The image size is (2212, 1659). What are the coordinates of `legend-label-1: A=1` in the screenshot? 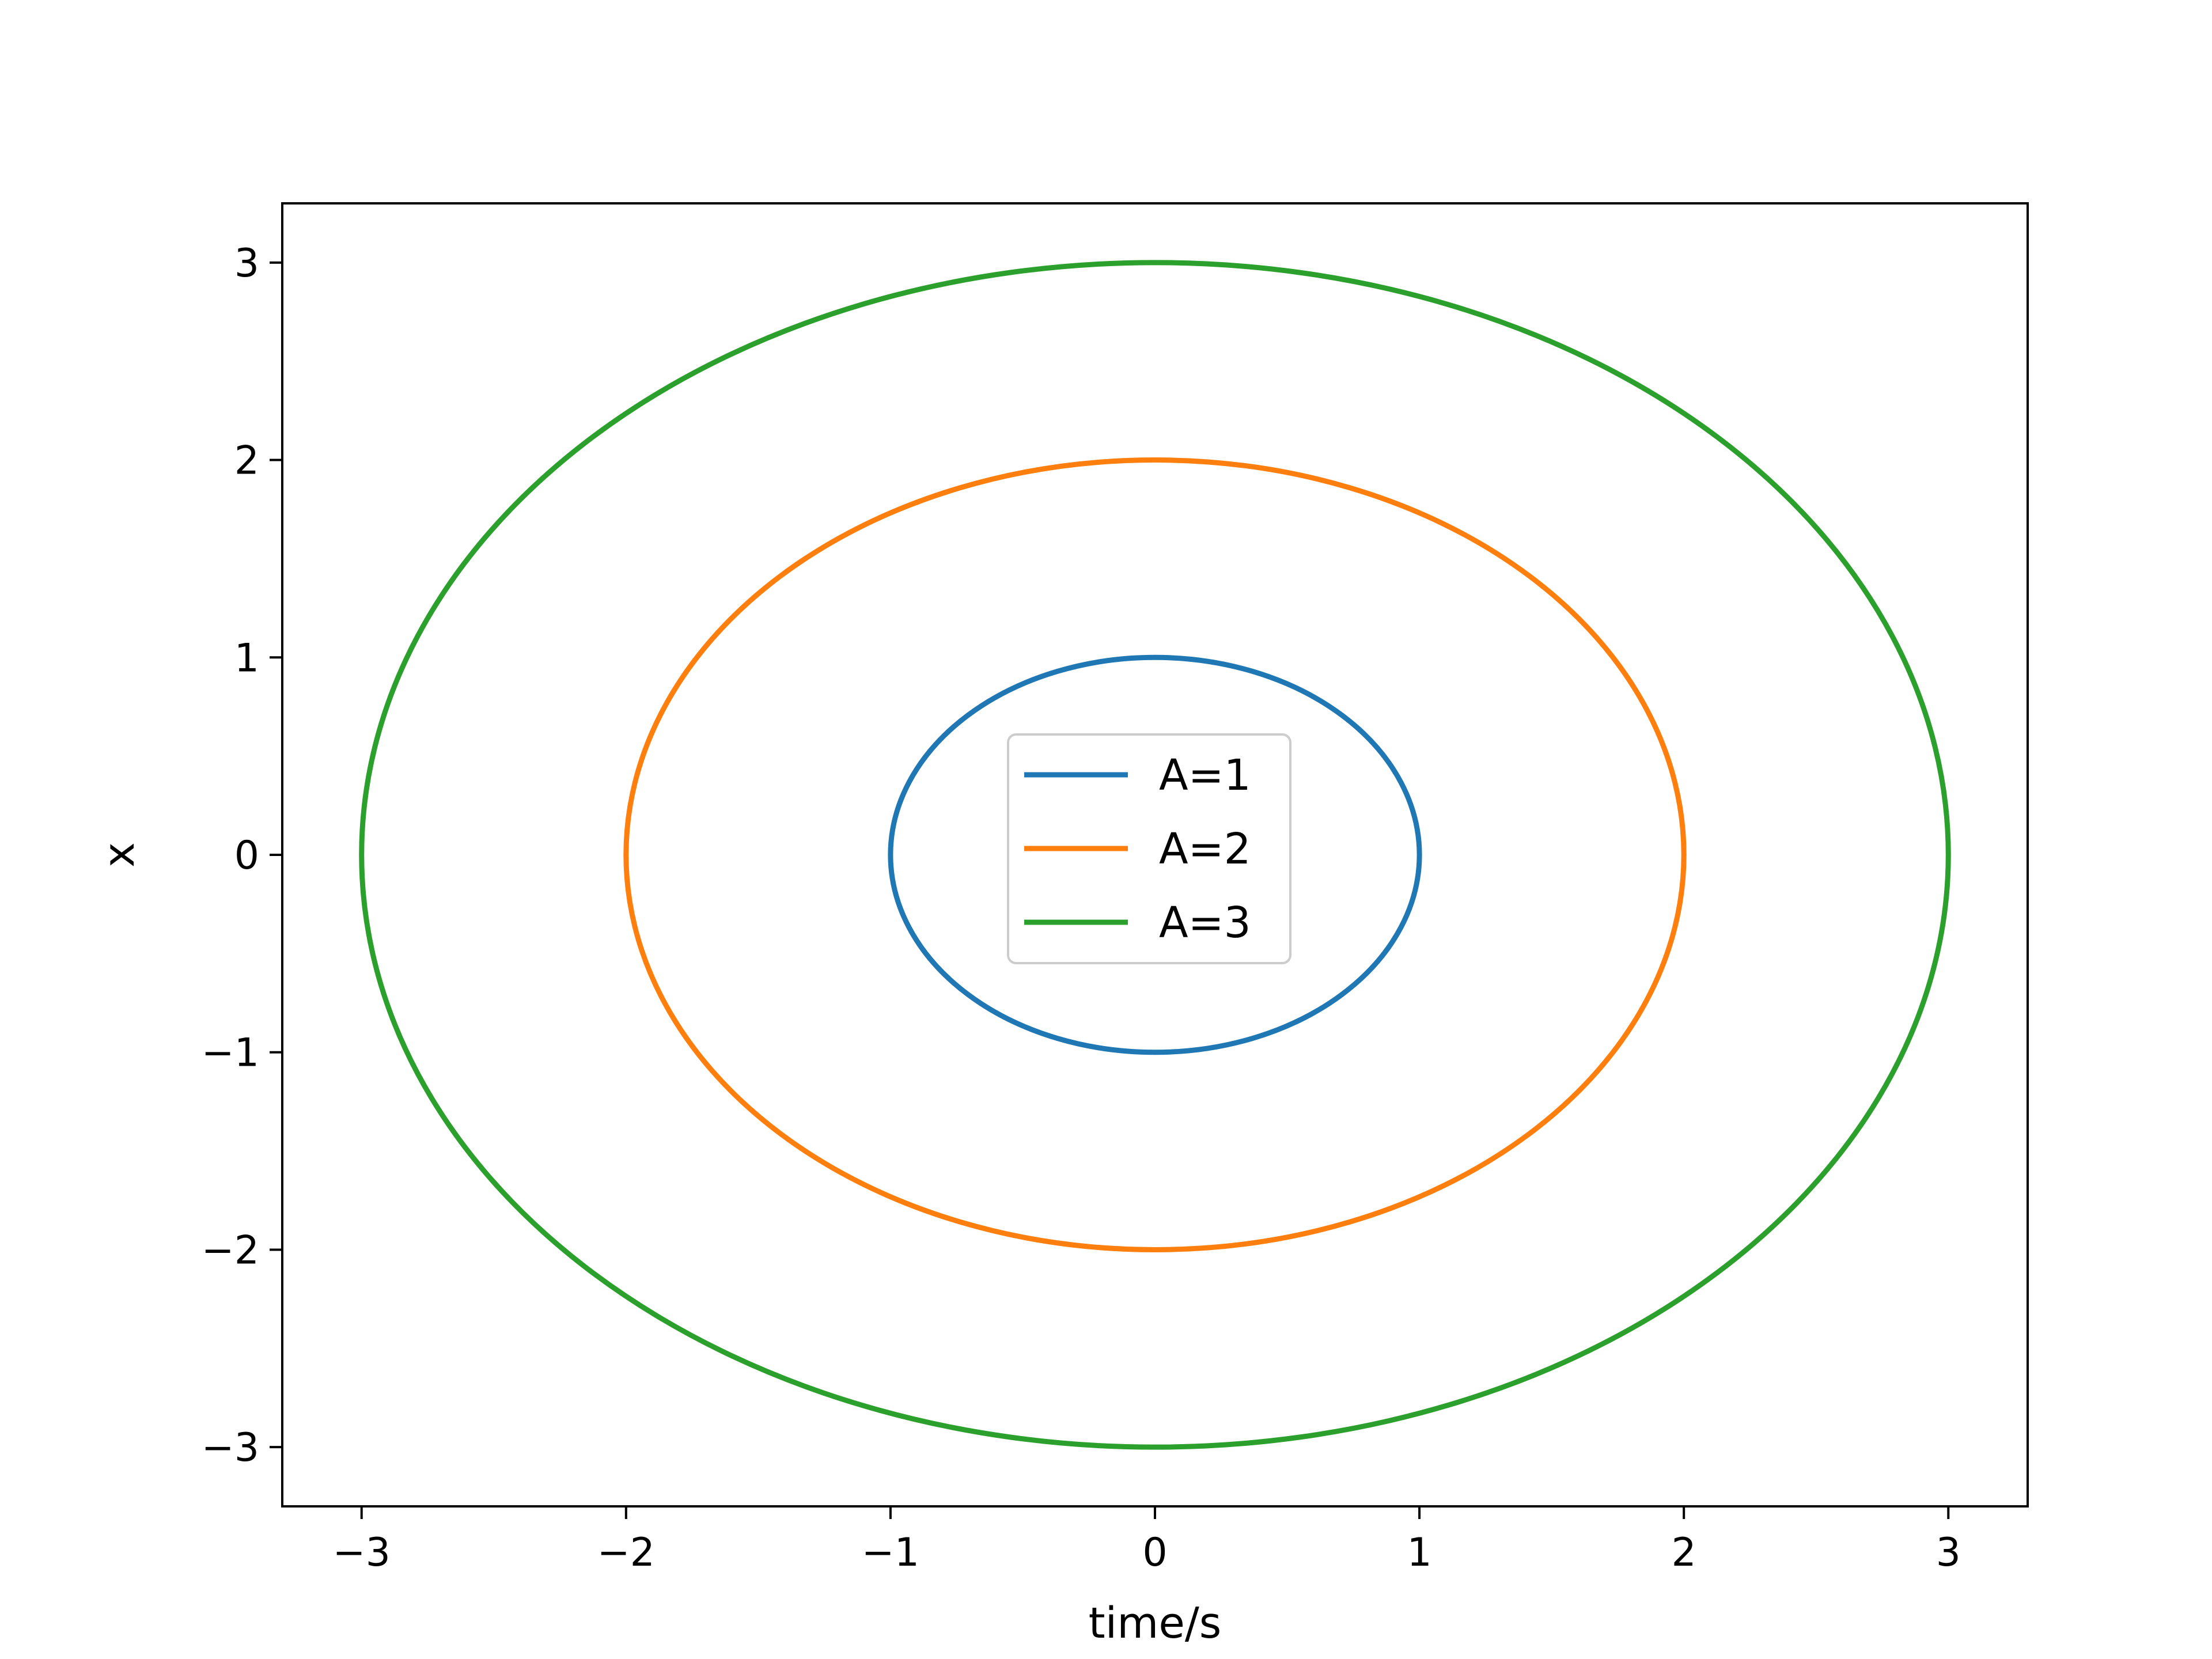 It's located at (1205, 775).